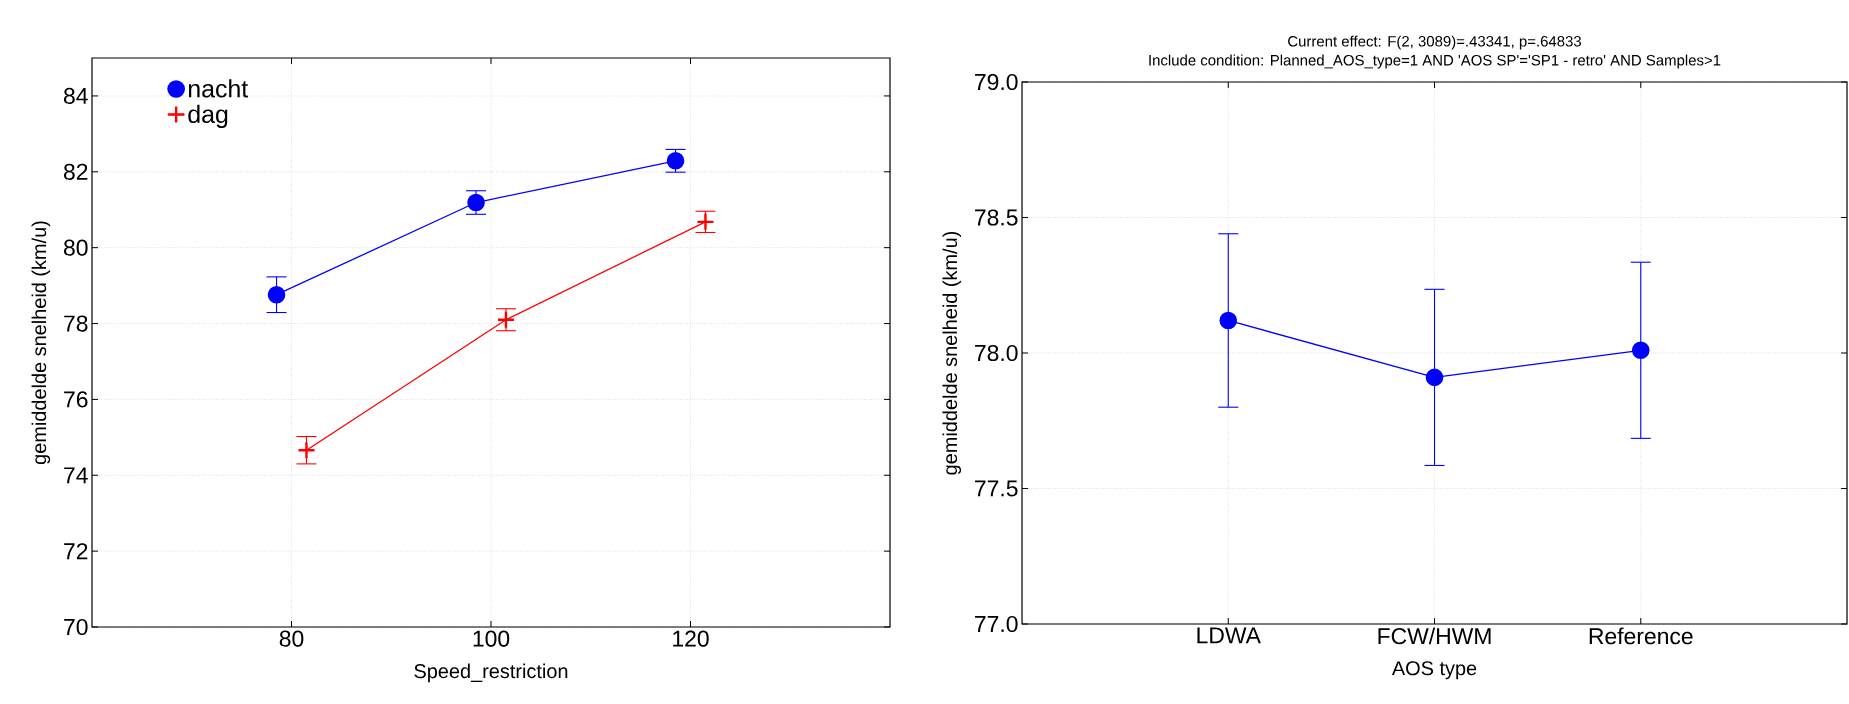  Describe the element at coordinates (1434, 636) in the screenshot. I see `x-tick-label: FCW/HWM` at that location.